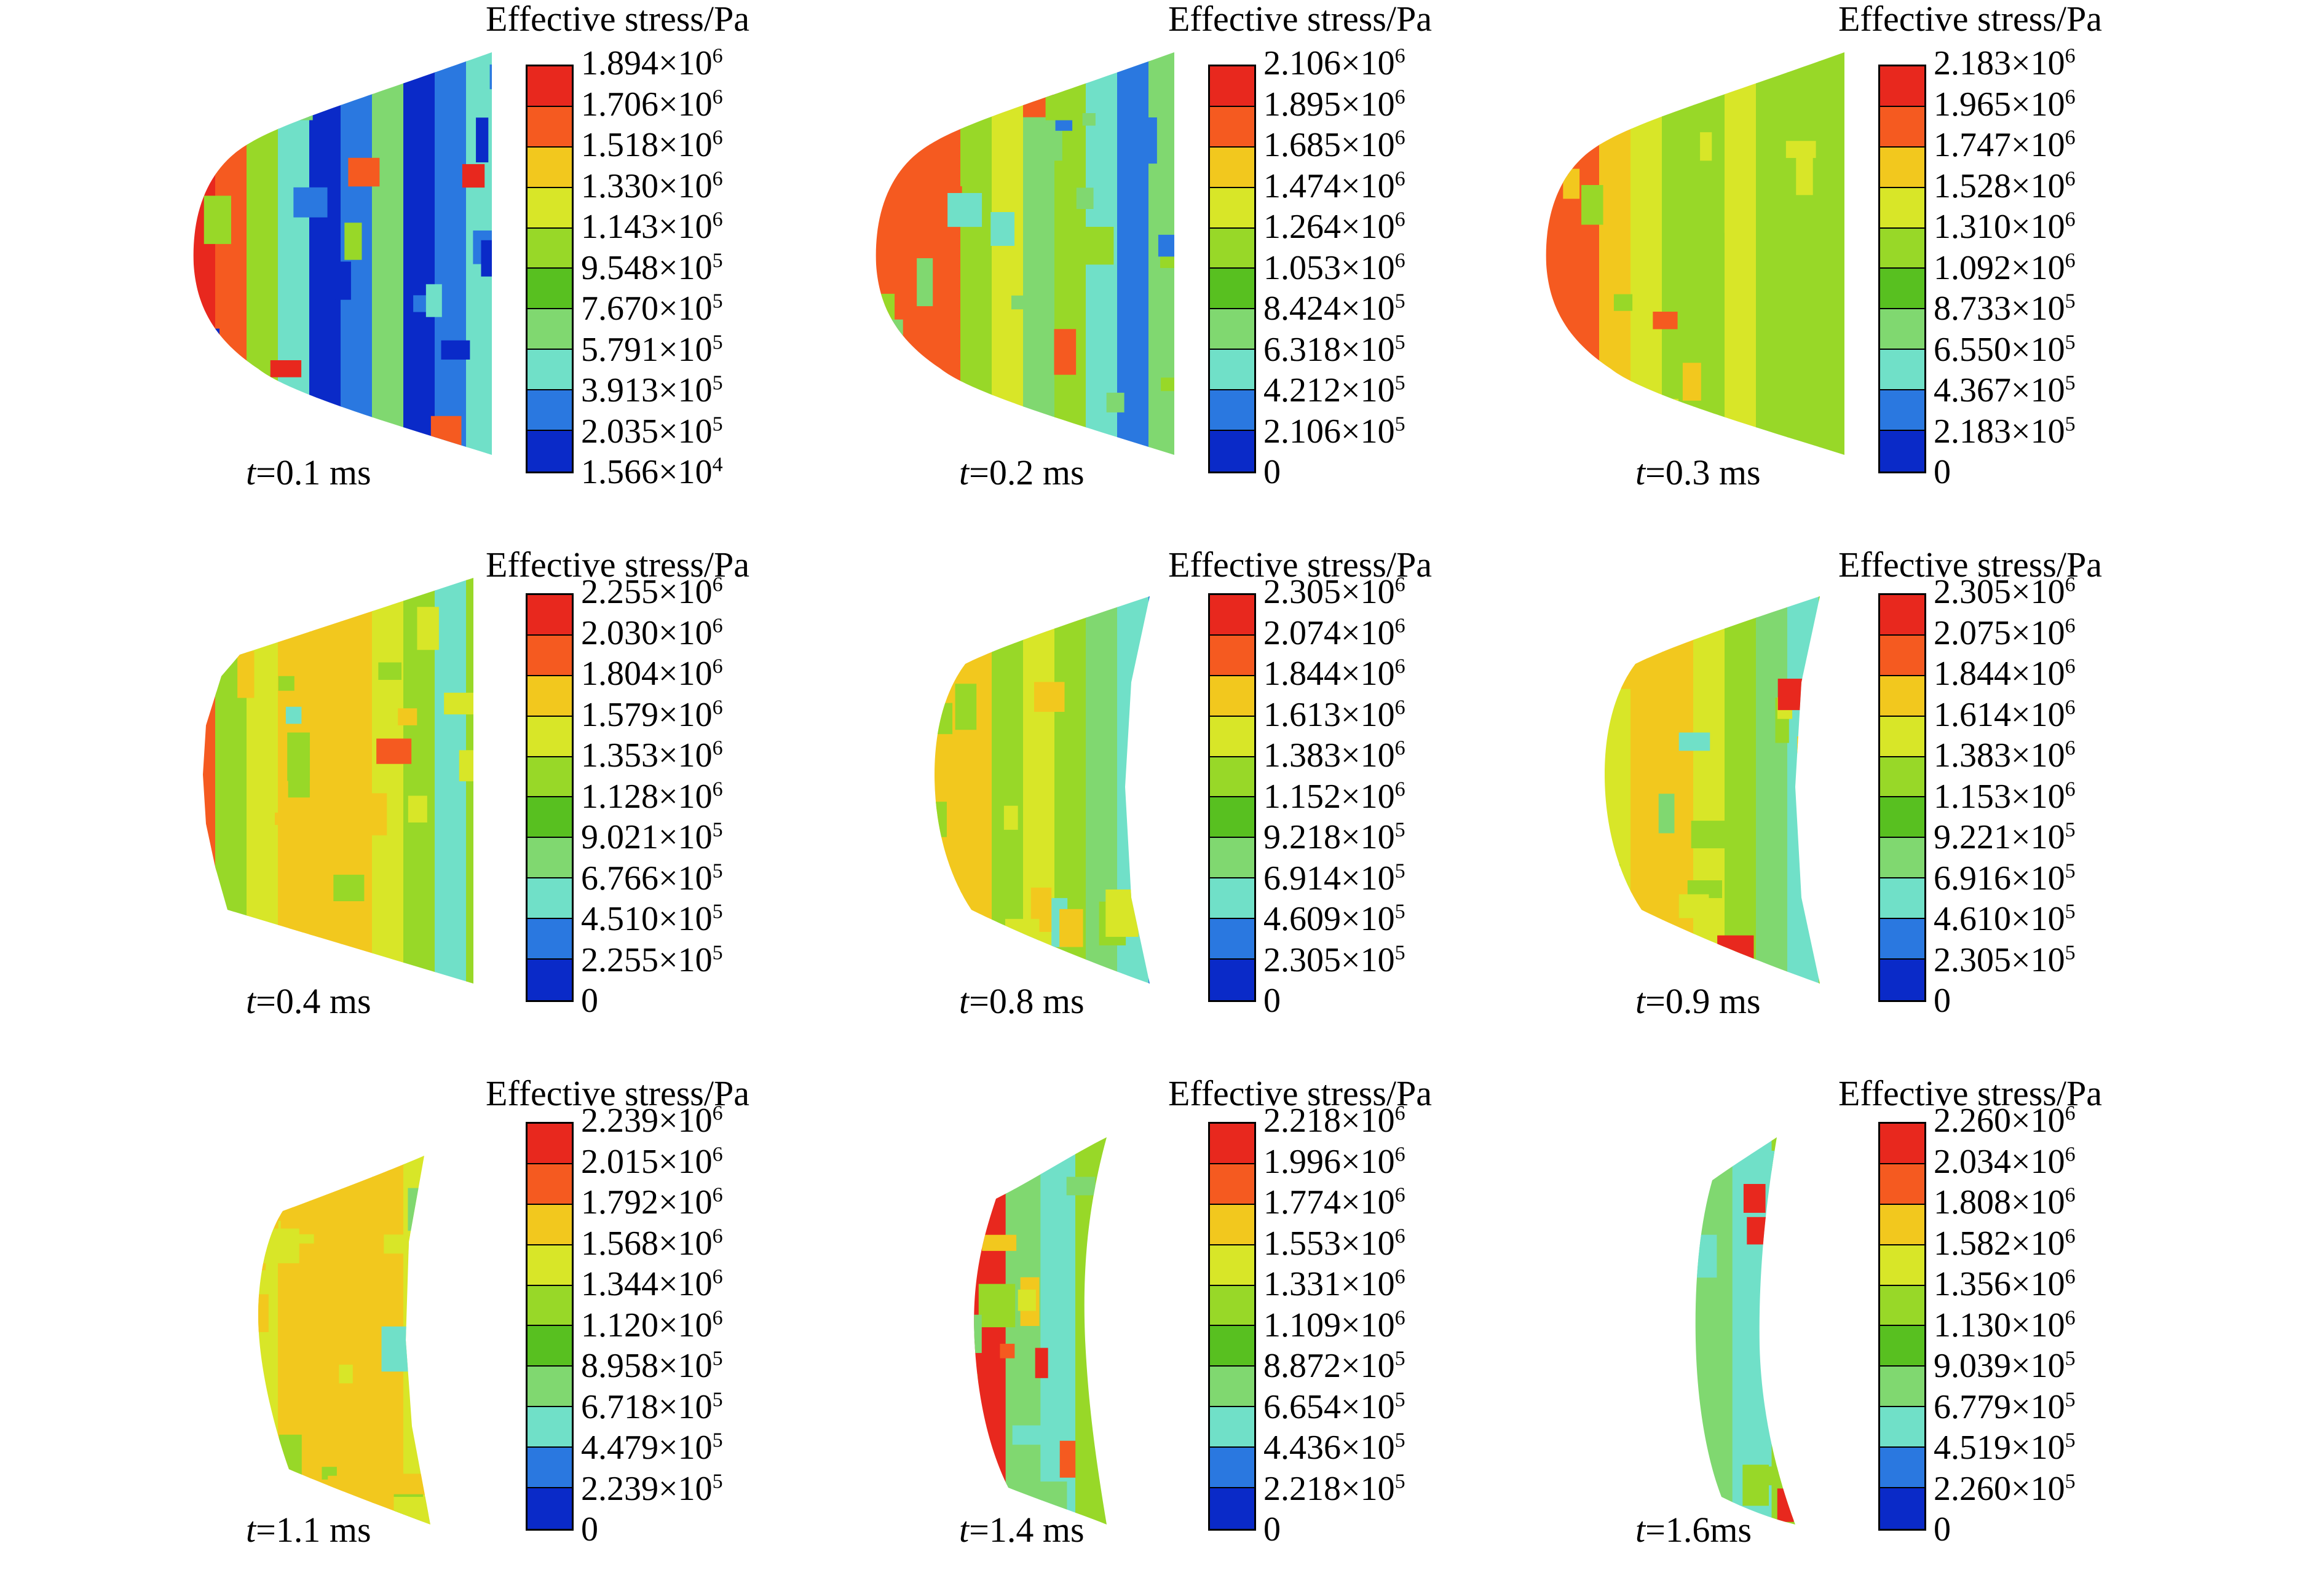 The image size is (2324, 1586). Describe the element at coordinates (1334, 227) in the screenshot. I see `colorbar-tick-label: 1.264×10⁶` at that location.